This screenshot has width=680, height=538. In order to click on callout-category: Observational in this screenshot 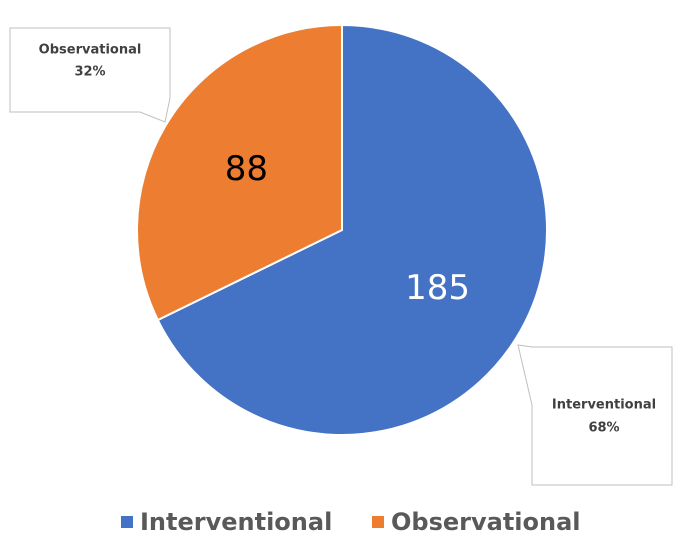, I will do `click(90, 50)`.